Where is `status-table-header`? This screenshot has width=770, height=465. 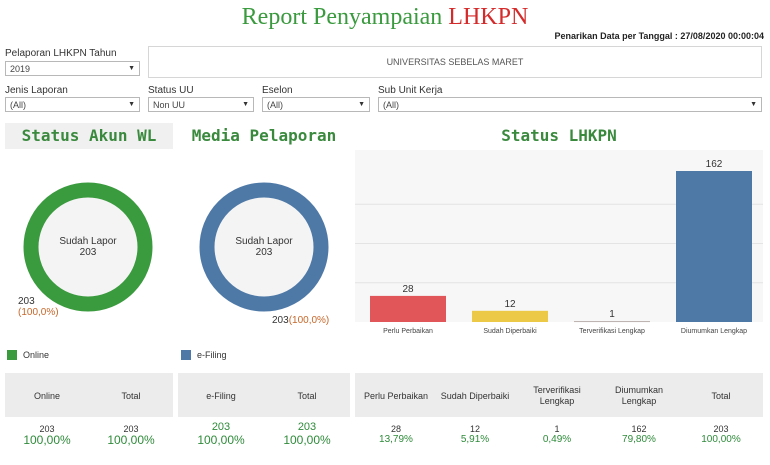
status-table-header is located at coordinates (559, 395).